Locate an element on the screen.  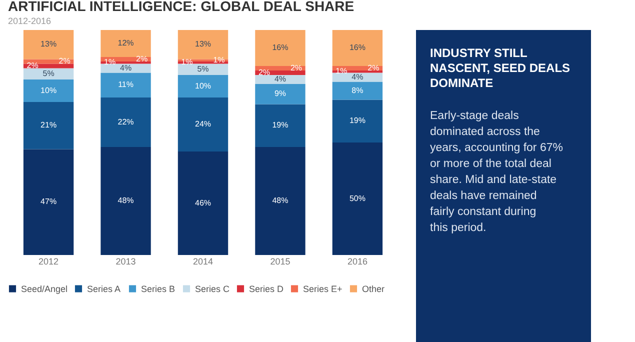
legend-label: Other is located at coordinates (373, 289).